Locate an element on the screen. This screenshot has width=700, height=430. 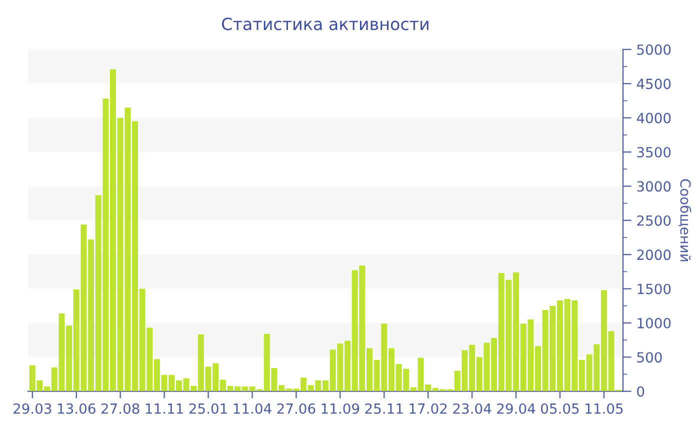
y-tick-label: 5000 is located at coordinates (654, 49).